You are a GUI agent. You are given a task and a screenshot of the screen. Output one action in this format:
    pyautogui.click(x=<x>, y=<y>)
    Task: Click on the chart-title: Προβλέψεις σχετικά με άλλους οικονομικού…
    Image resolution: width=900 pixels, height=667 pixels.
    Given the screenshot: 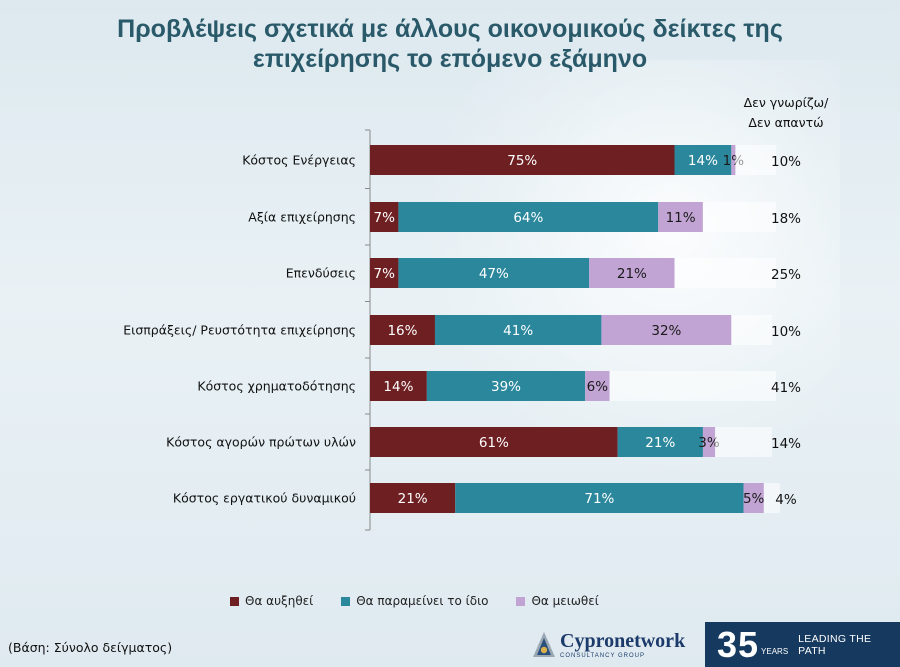 What is the action you would take?
    pyautogui.click(x=450, y=44)
    